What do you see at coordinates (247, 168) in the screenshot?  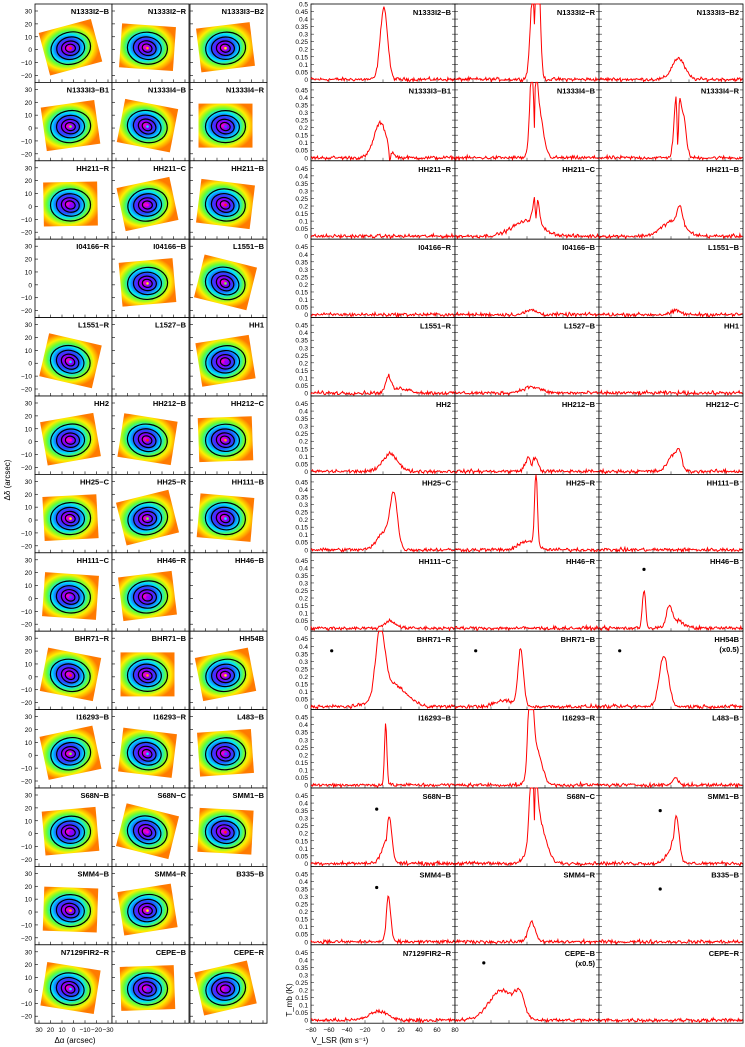 I see `map-label: HH211−B` at bounding box center [247, 168].